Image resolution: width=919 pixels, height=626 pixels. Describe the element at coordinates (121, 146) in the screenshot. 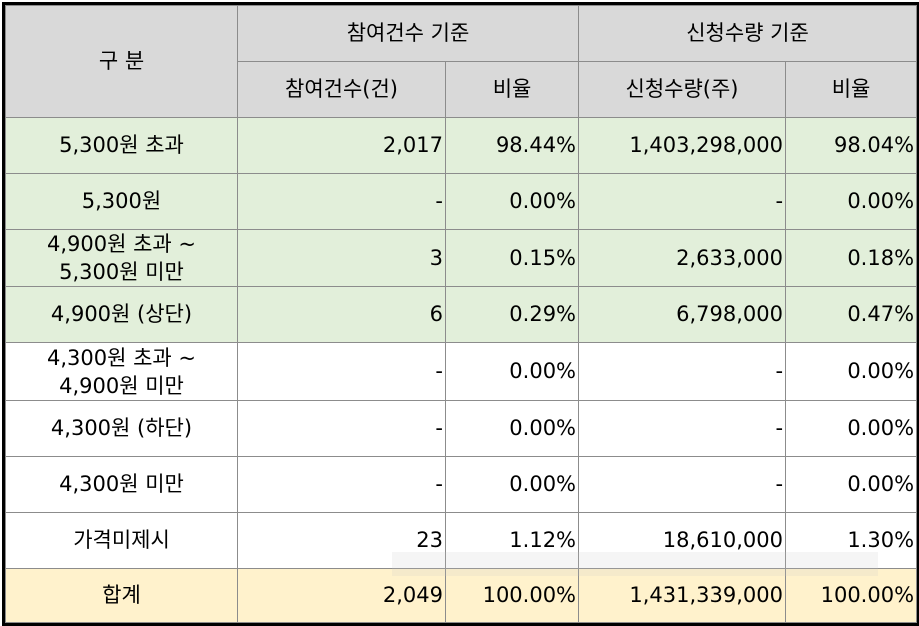

I see `row-label: 5,300원 초과` at that location.